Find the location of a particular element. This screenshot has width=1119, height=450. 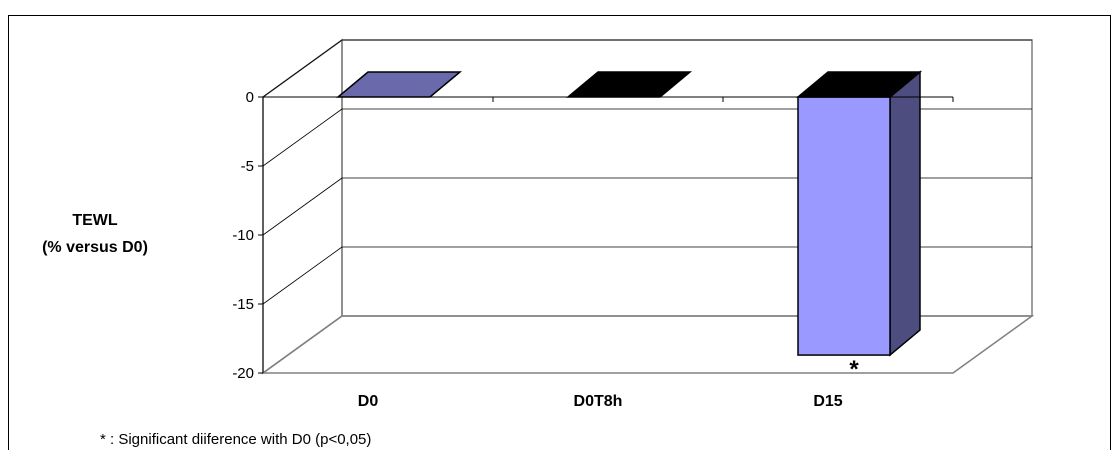

bar-side-face is located at coordinates (905, 213).